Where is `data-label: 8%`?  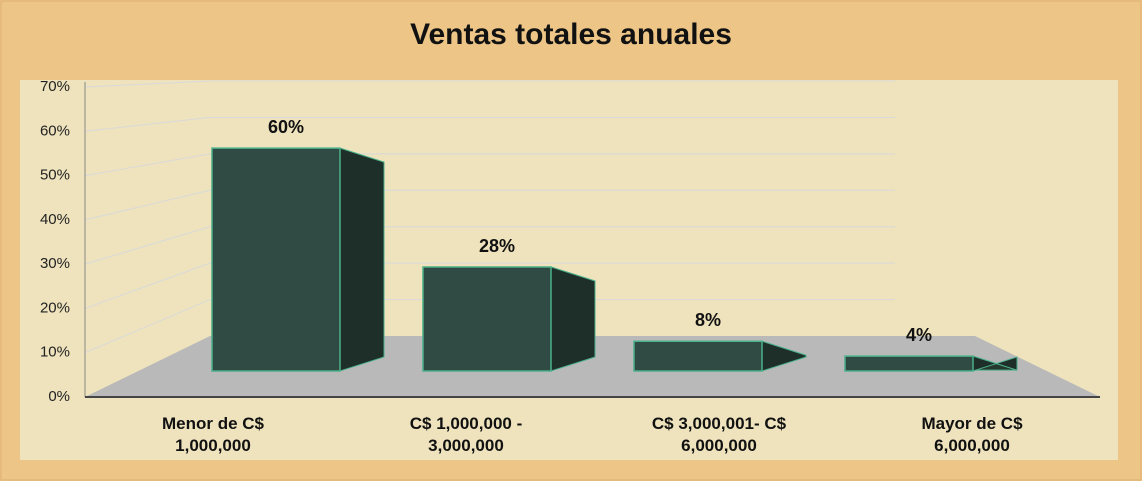 data-label: 8% is located at coordinates (708, 320).